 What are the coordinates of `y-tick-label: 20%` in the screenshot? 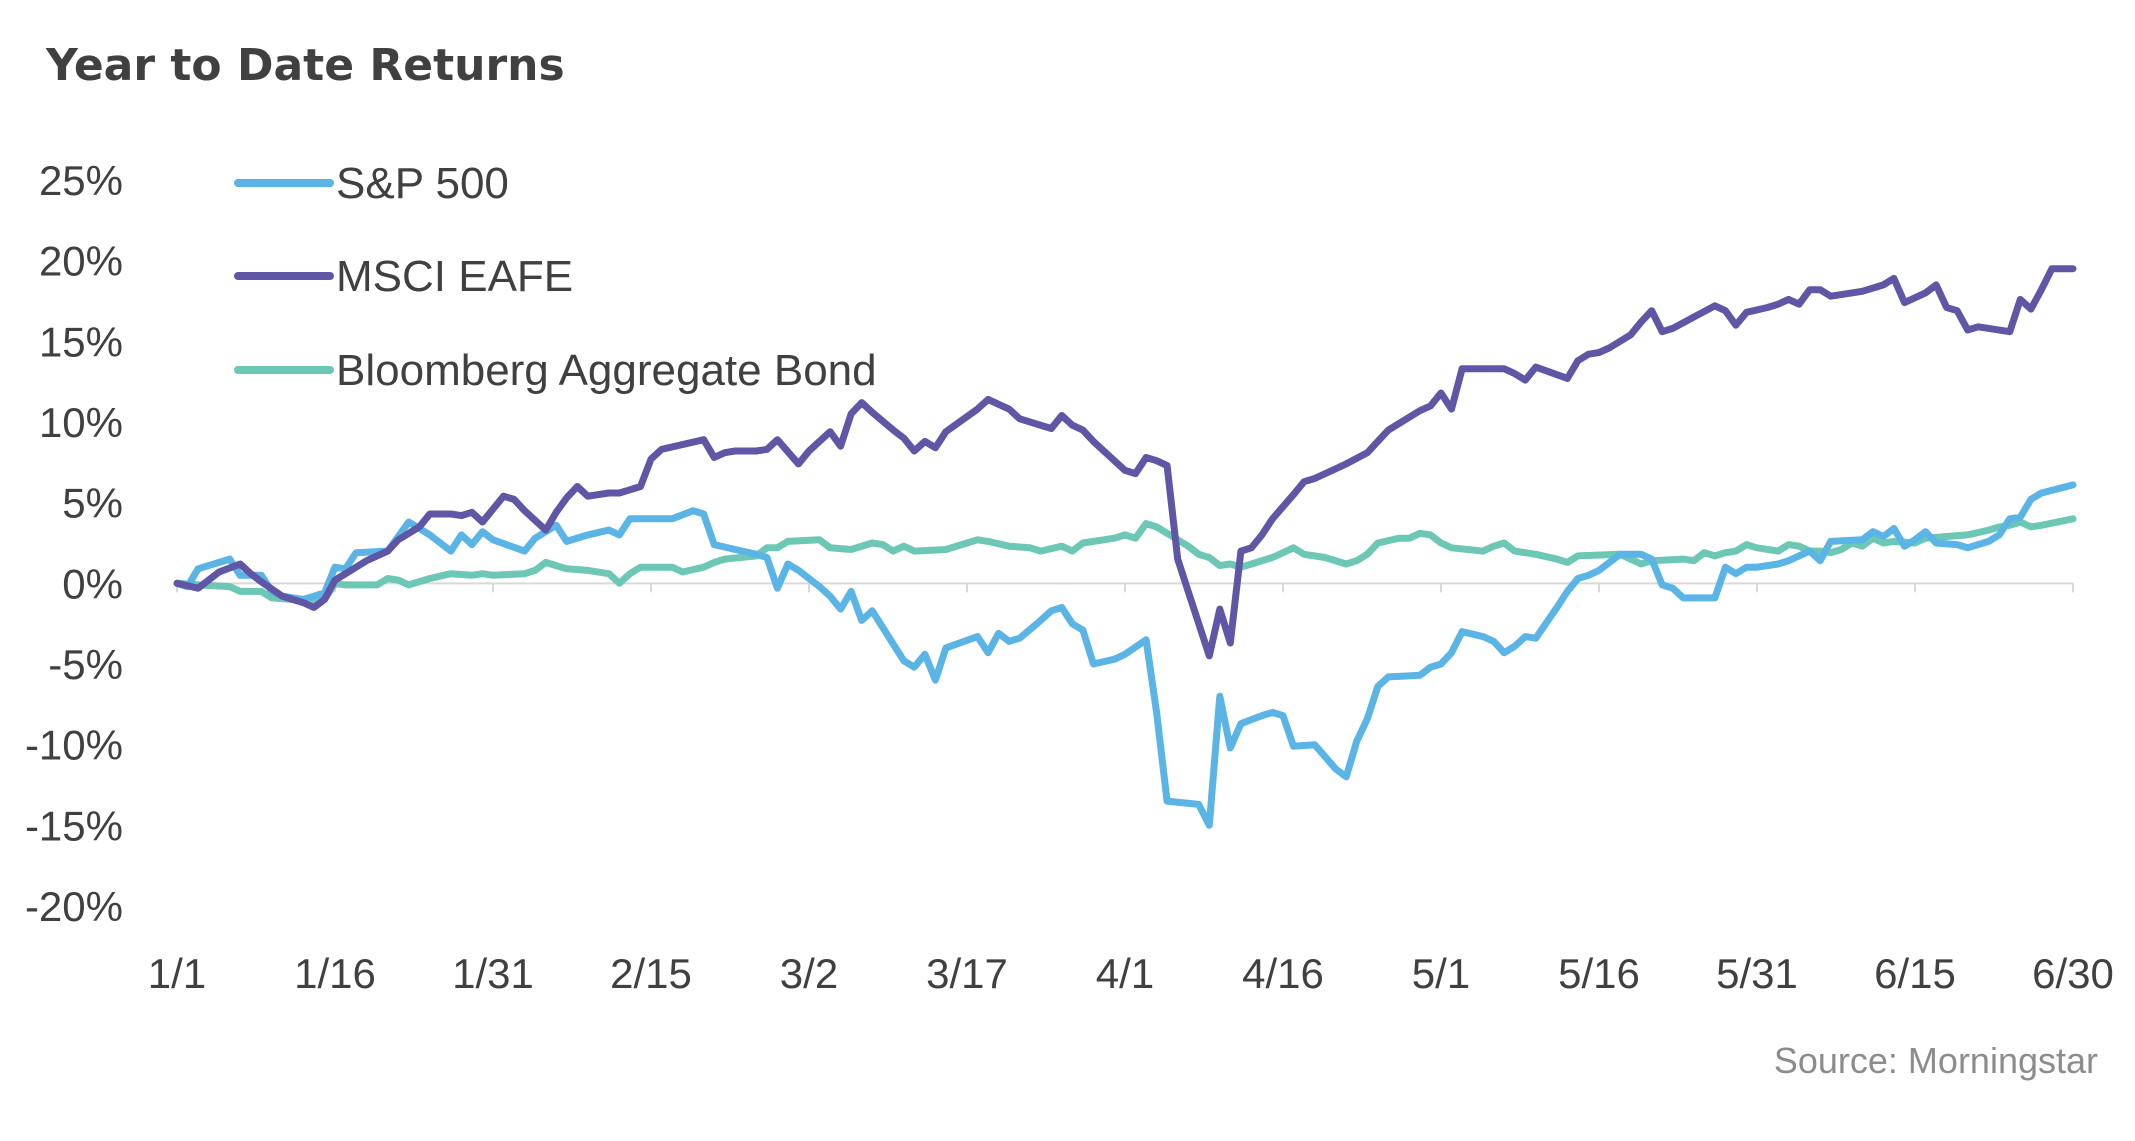 It's located at (81, 261).